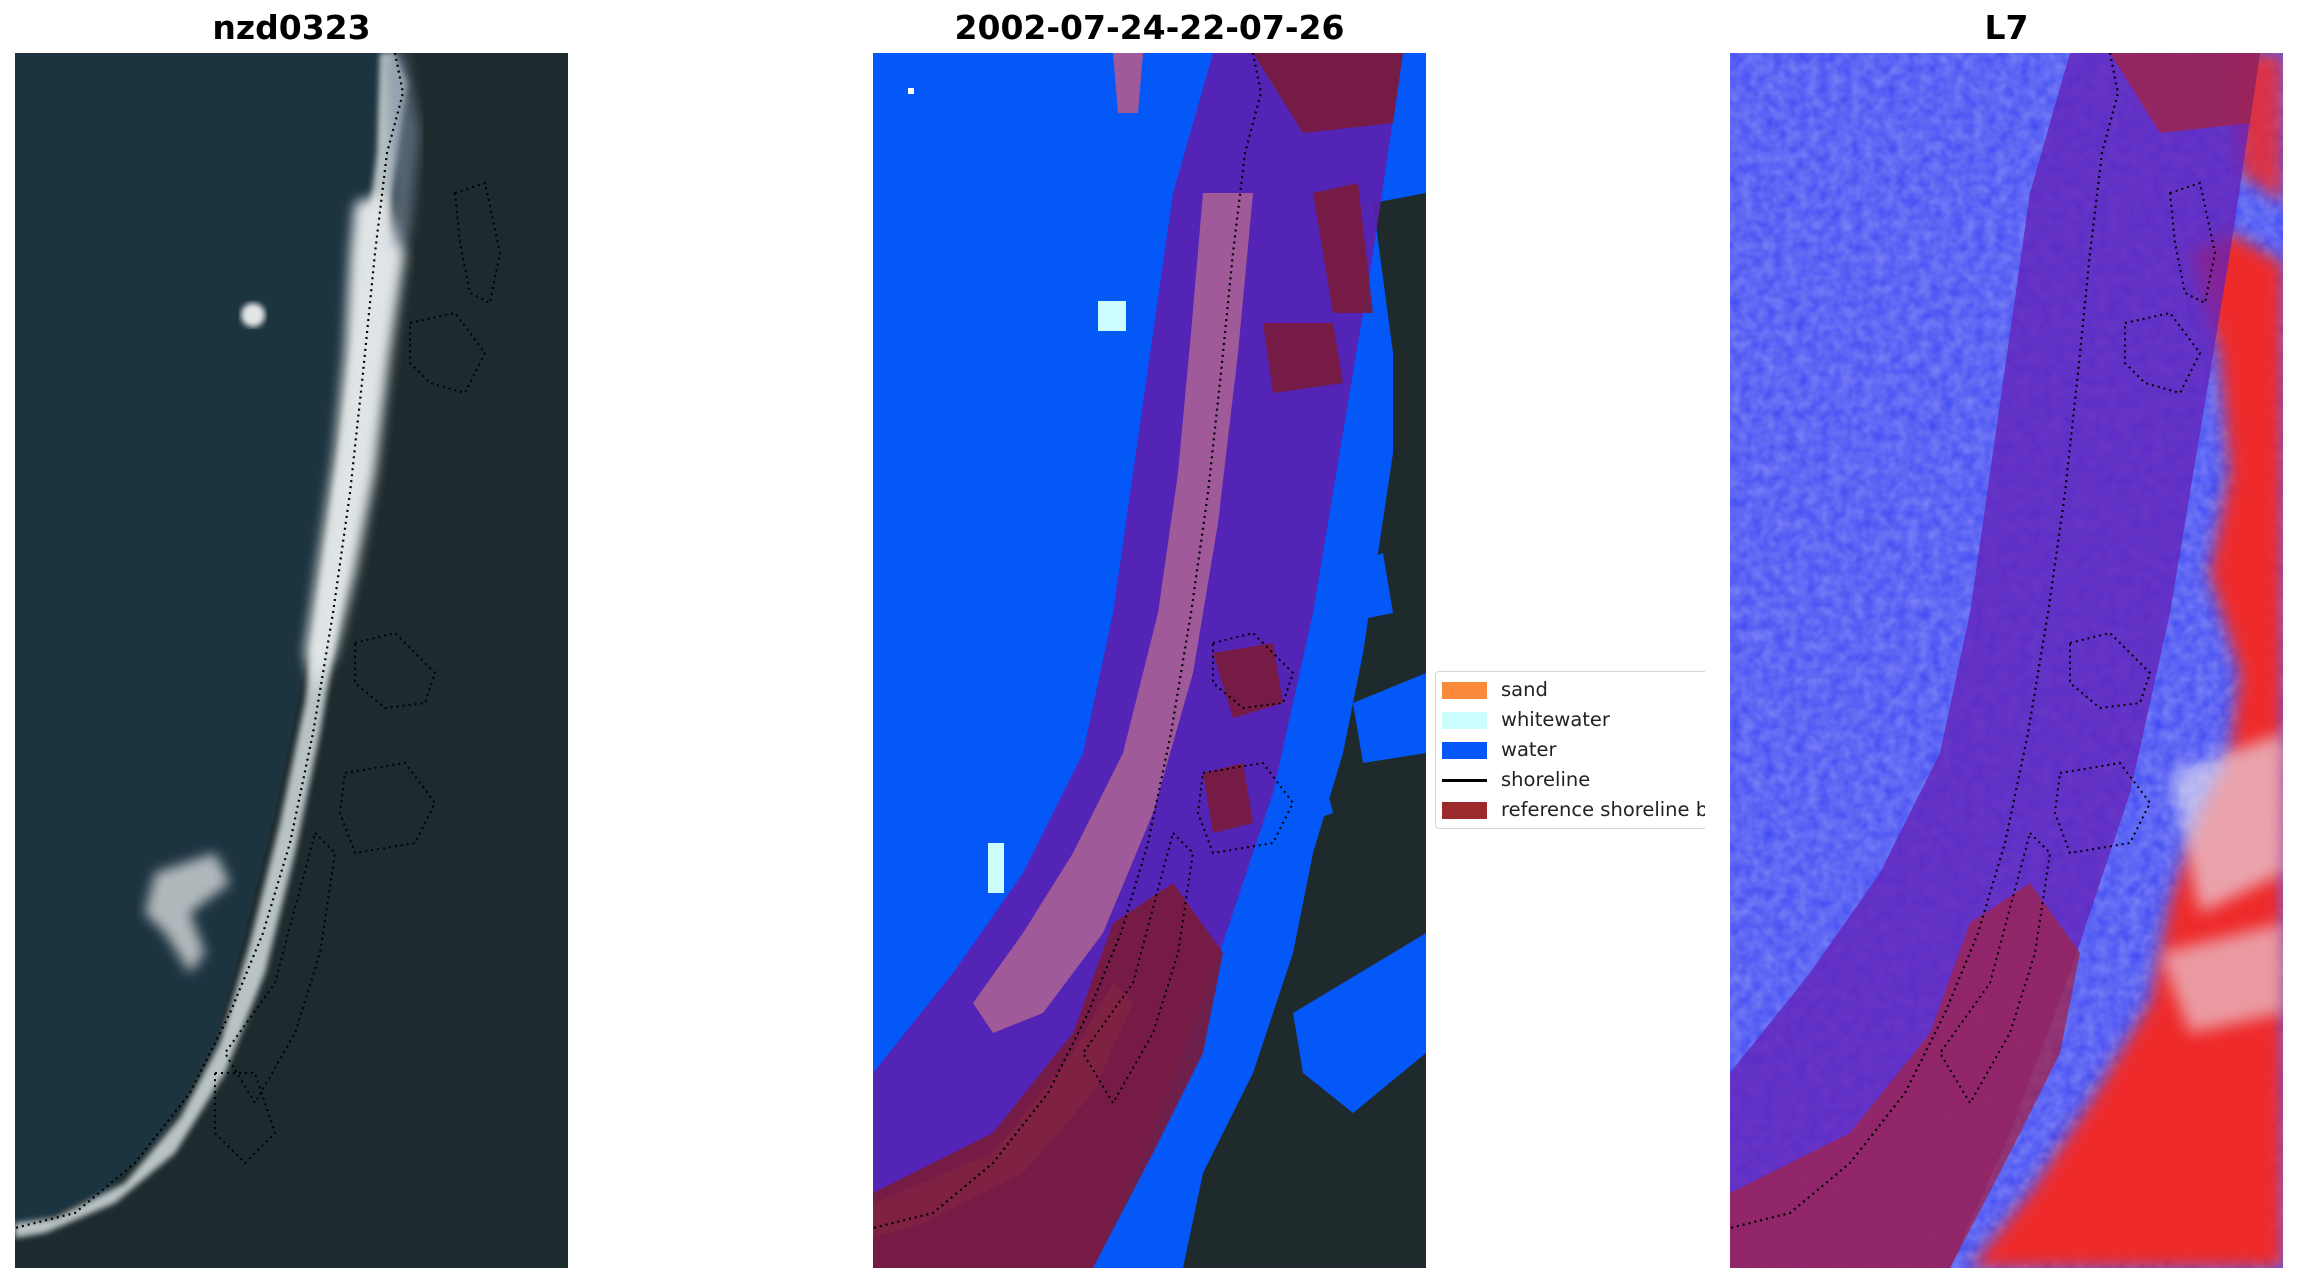 This screenshot has width=2297, height=1283. What do you see at coordinates (1464, 720) in the screenshot?
I see `legend-swatch-whitewater` at bounding box center [1464, 720].